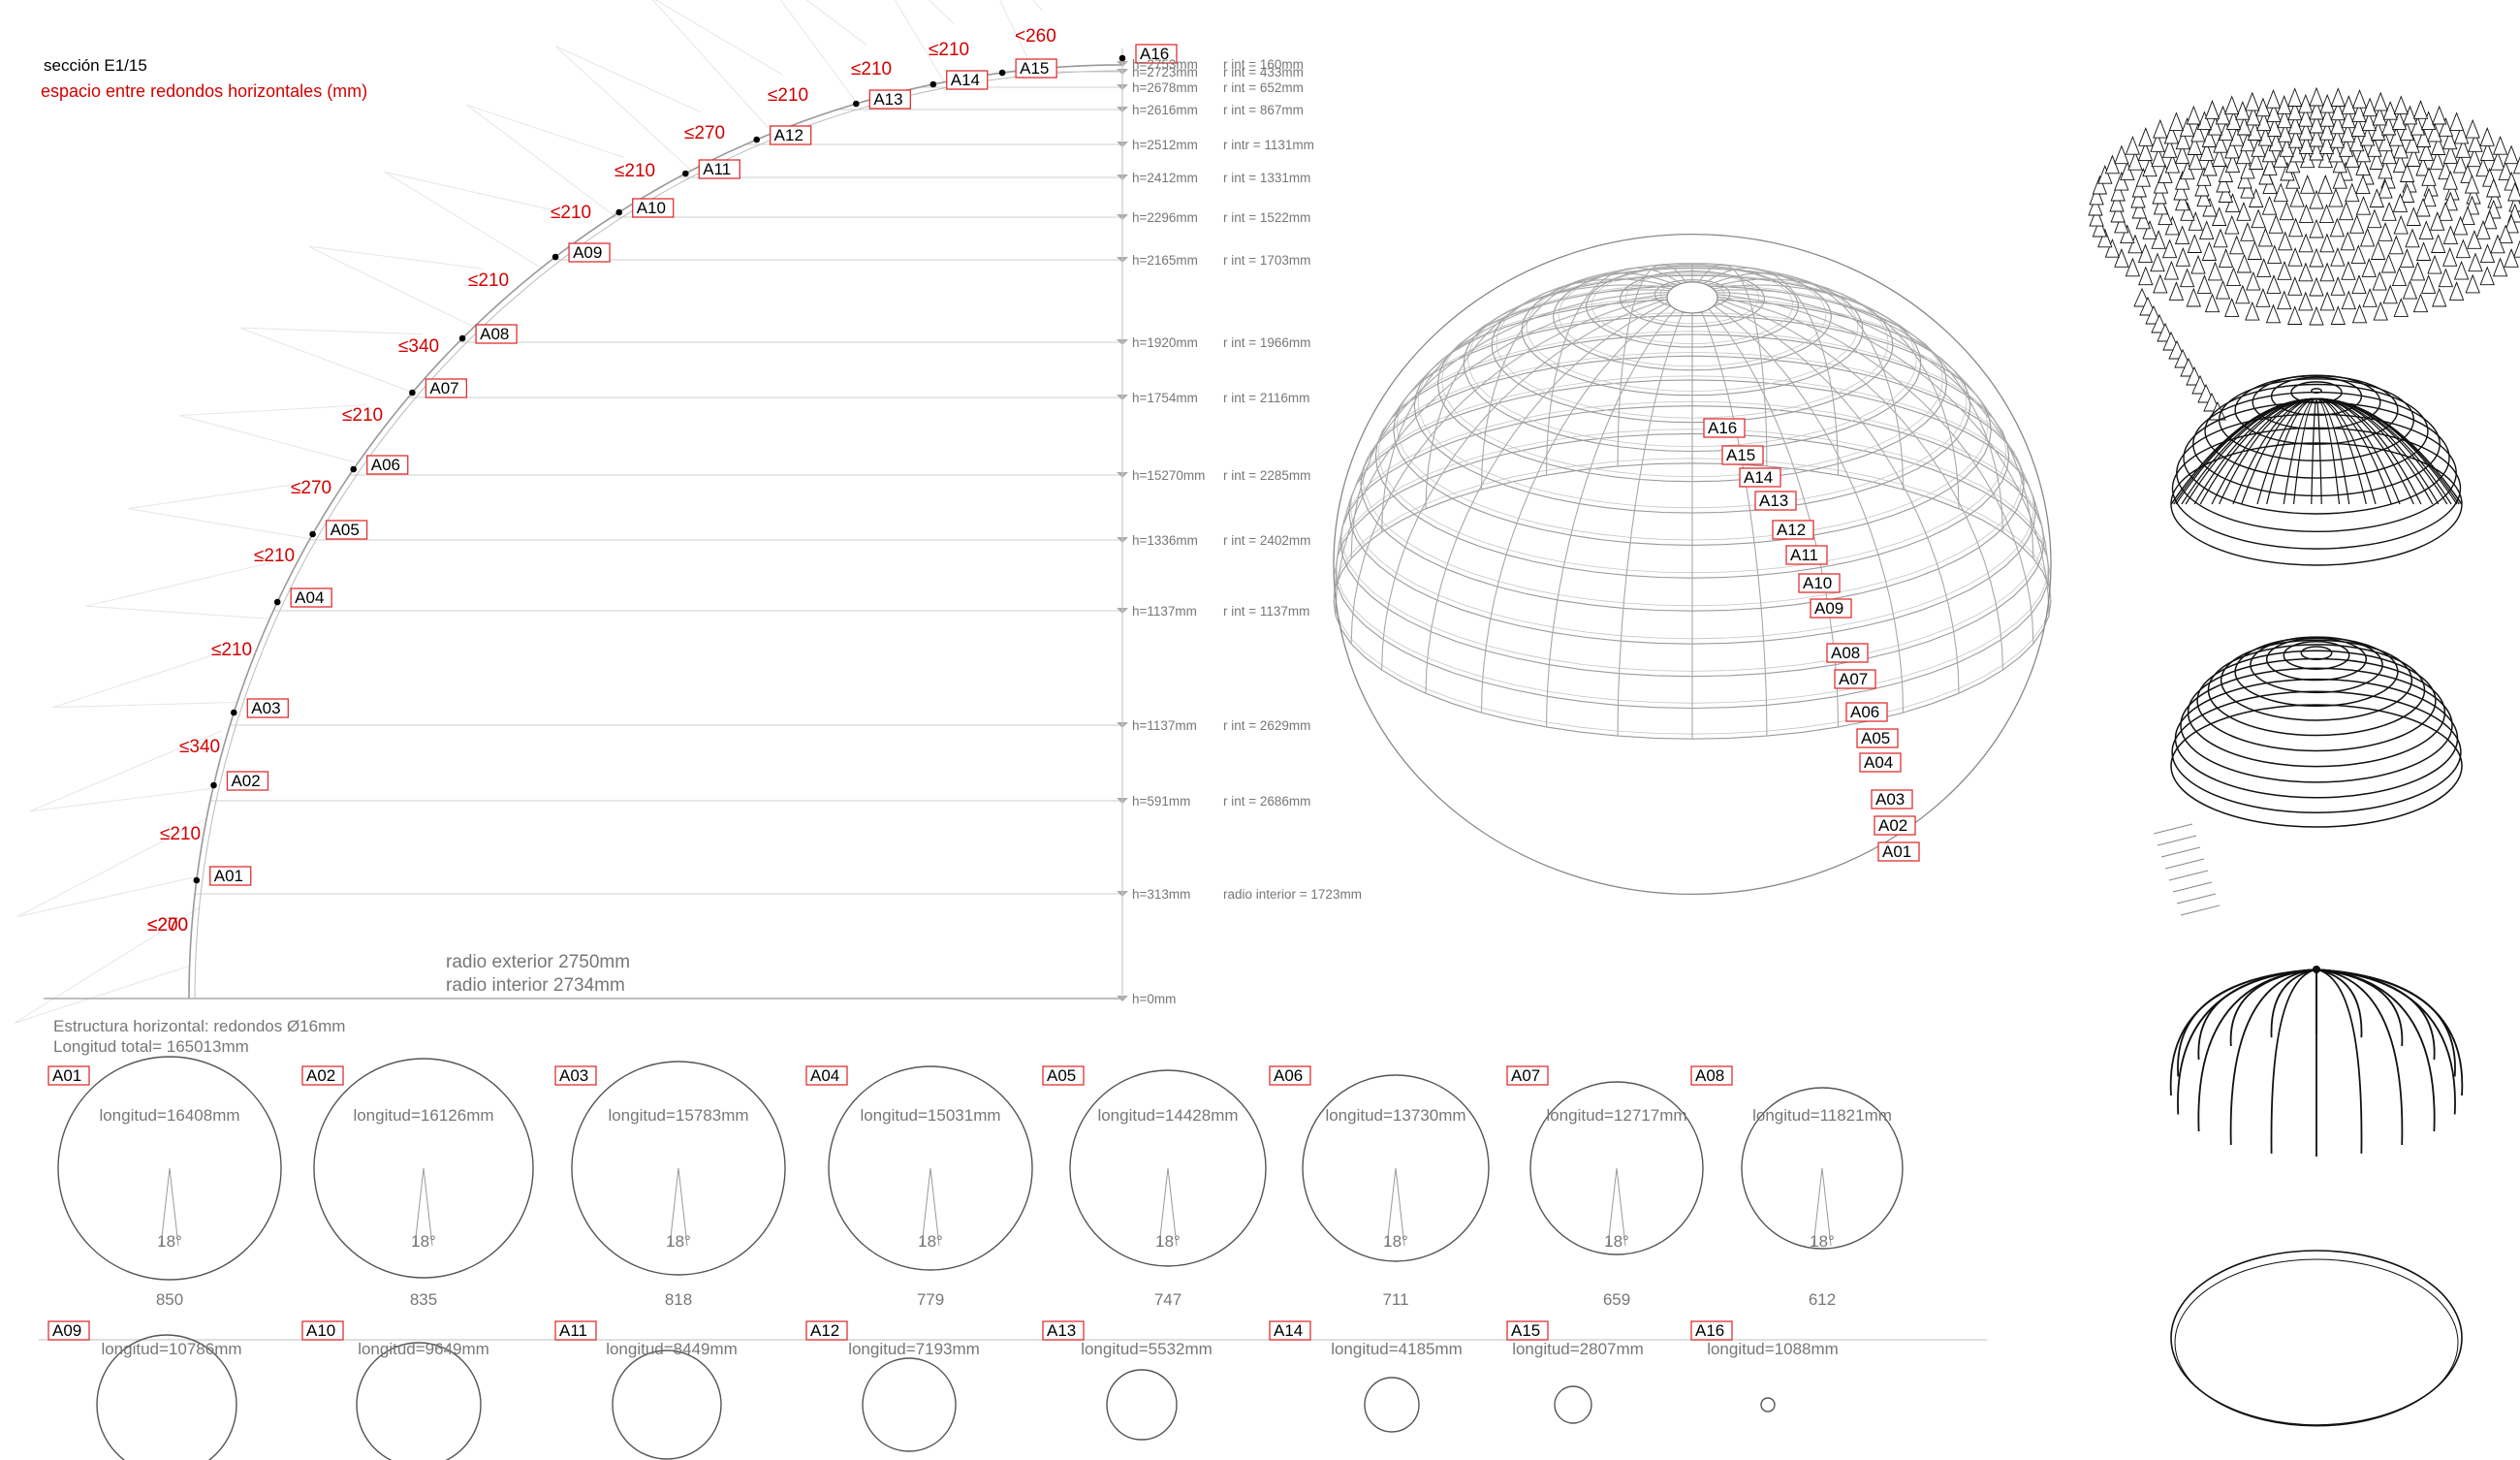  Describe the element at coordinates (1867, 712) in the screenshot. I see `dome-label-box` at that location.